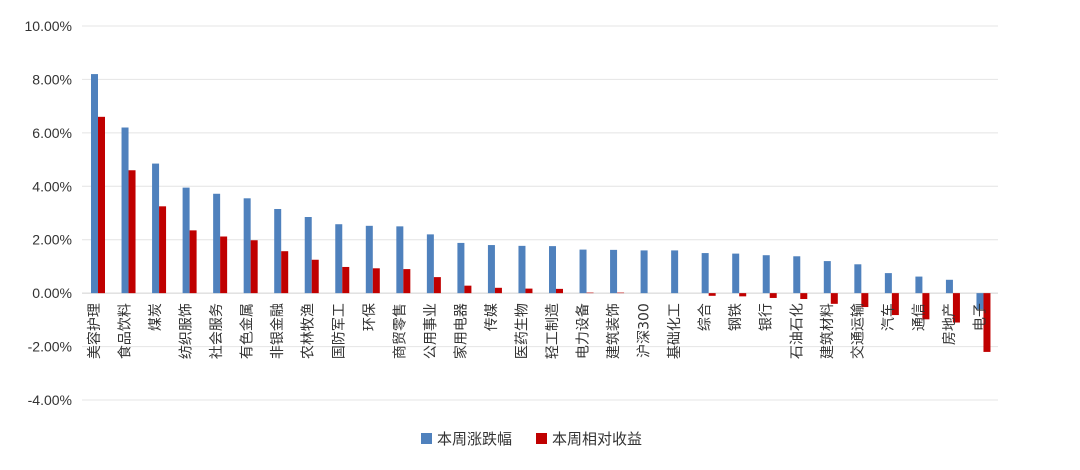  Describe the element at coordinates (706, 317) in the screenshot. I see `x-tick-label: 综合` at that location.